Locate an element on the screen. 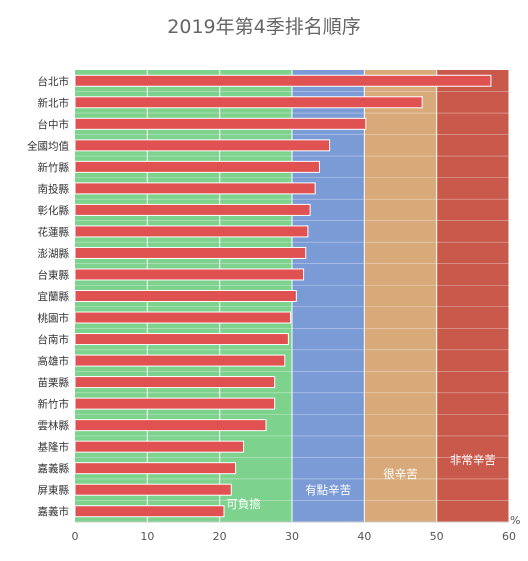  x-tick-label: 0 is located at coordinates (75, 536).